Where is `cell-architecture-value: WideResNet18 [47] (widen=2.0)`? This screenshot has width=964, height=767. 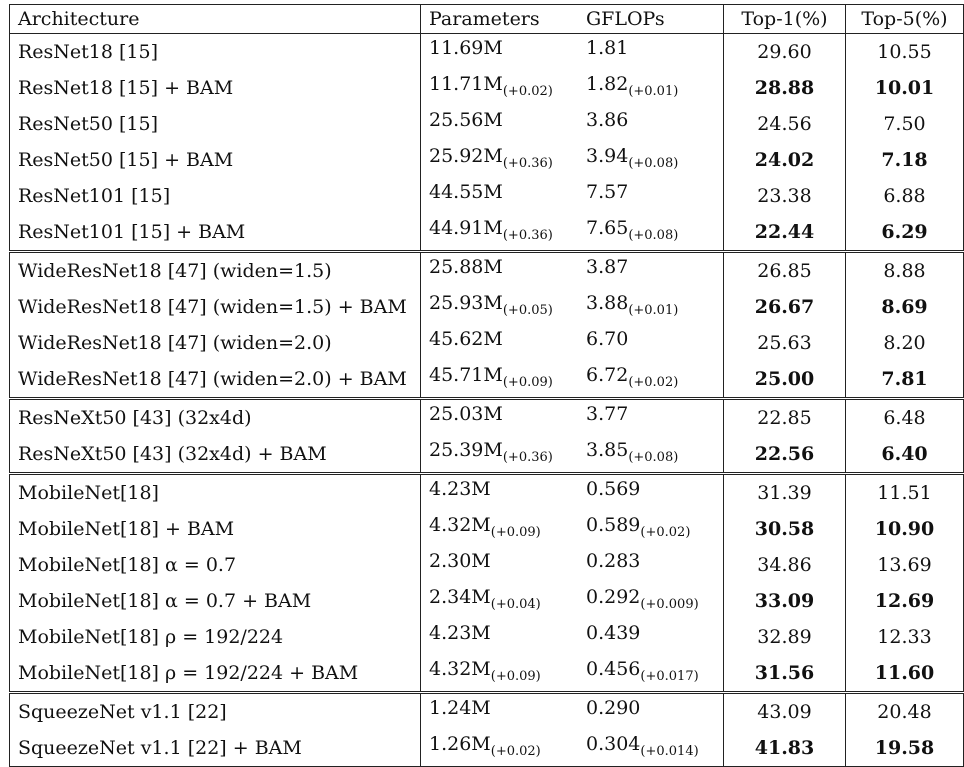
cell-architecture-value: WideResNet18 [47] (widen=2.0) is located at coordinates (175, 343).